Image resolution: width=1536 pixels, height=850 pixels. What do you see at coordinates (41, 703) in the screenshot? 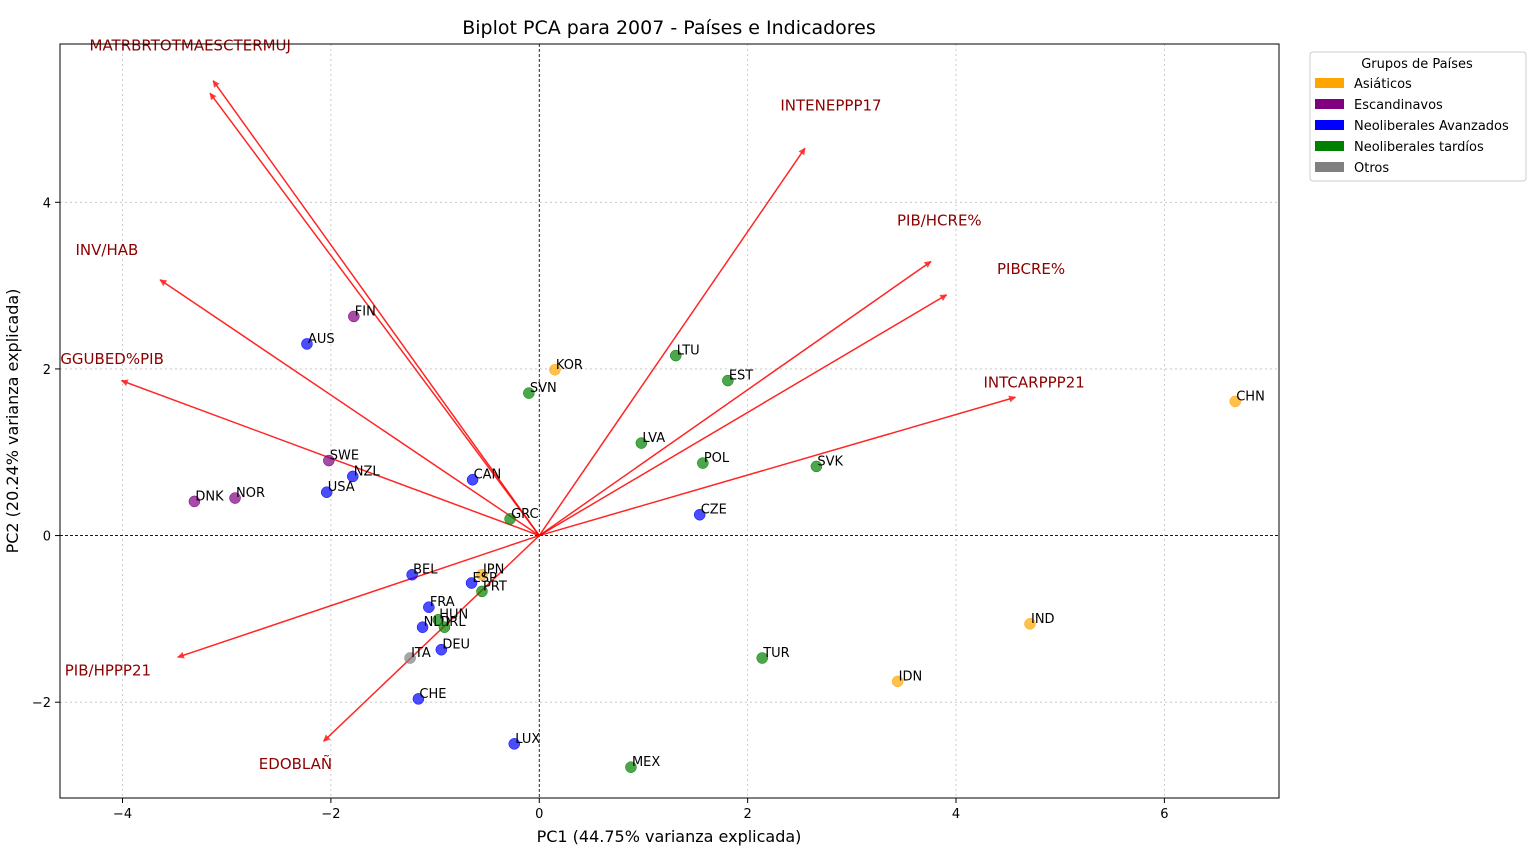
I see `y-tick-label: −2` at bounding box center [41, 703].